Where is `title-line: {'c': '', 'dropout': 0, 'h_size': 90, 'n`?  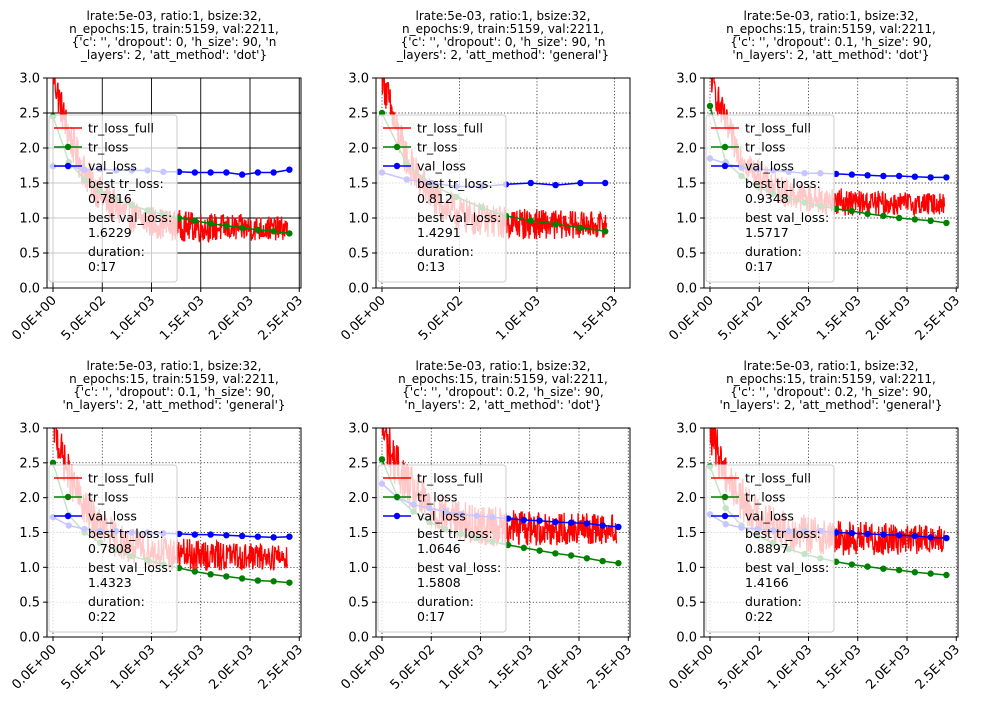
title-line: {'c': '', 'dropout': 0, 'h_size': 90, 'n is located at coordinates (503, 42).